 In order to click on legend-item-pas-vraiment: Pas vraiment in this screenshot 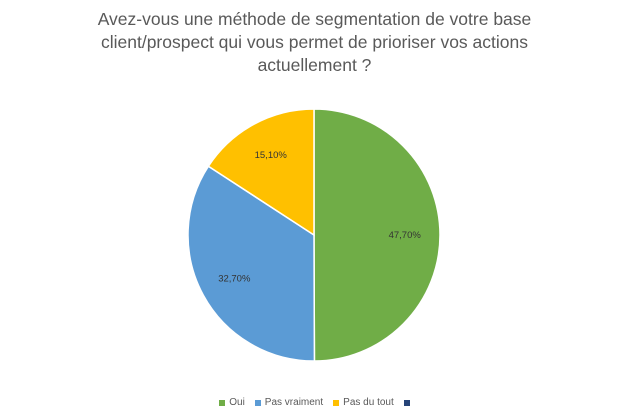, I will do `click(289, 402)`.